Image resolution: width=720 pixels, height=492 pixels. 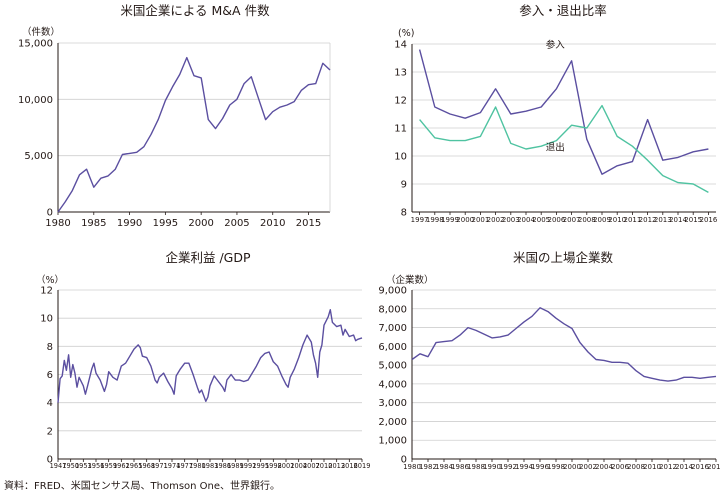 I want to click on x-tick-label: 1968, so click(x=146, y=466).